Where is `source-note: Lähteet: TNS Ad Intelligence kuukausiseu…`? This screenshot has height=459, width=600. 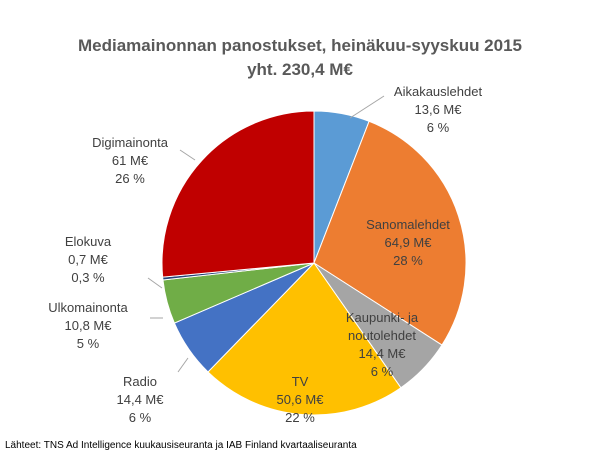 source-note: Lähteet: TNS Ad Intelligence kuukausiseu… is located at coordinates (181, 445).